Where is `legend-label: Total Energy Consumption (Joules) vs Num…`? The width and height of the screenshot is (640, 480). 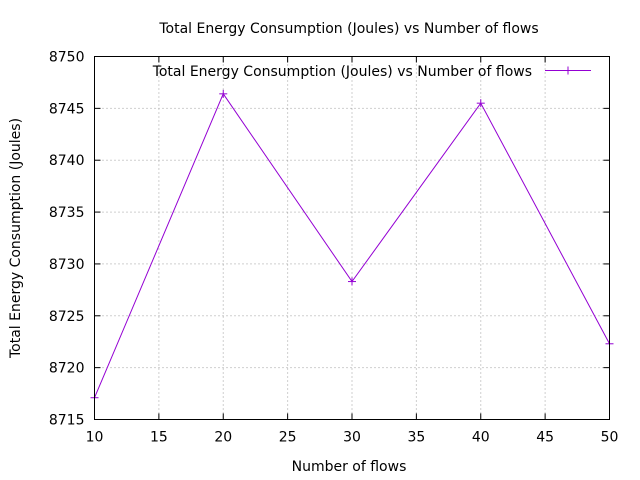 legend-label: Total Energy Consumption (Joules) vs Num… is located at coordinates (342, 72).